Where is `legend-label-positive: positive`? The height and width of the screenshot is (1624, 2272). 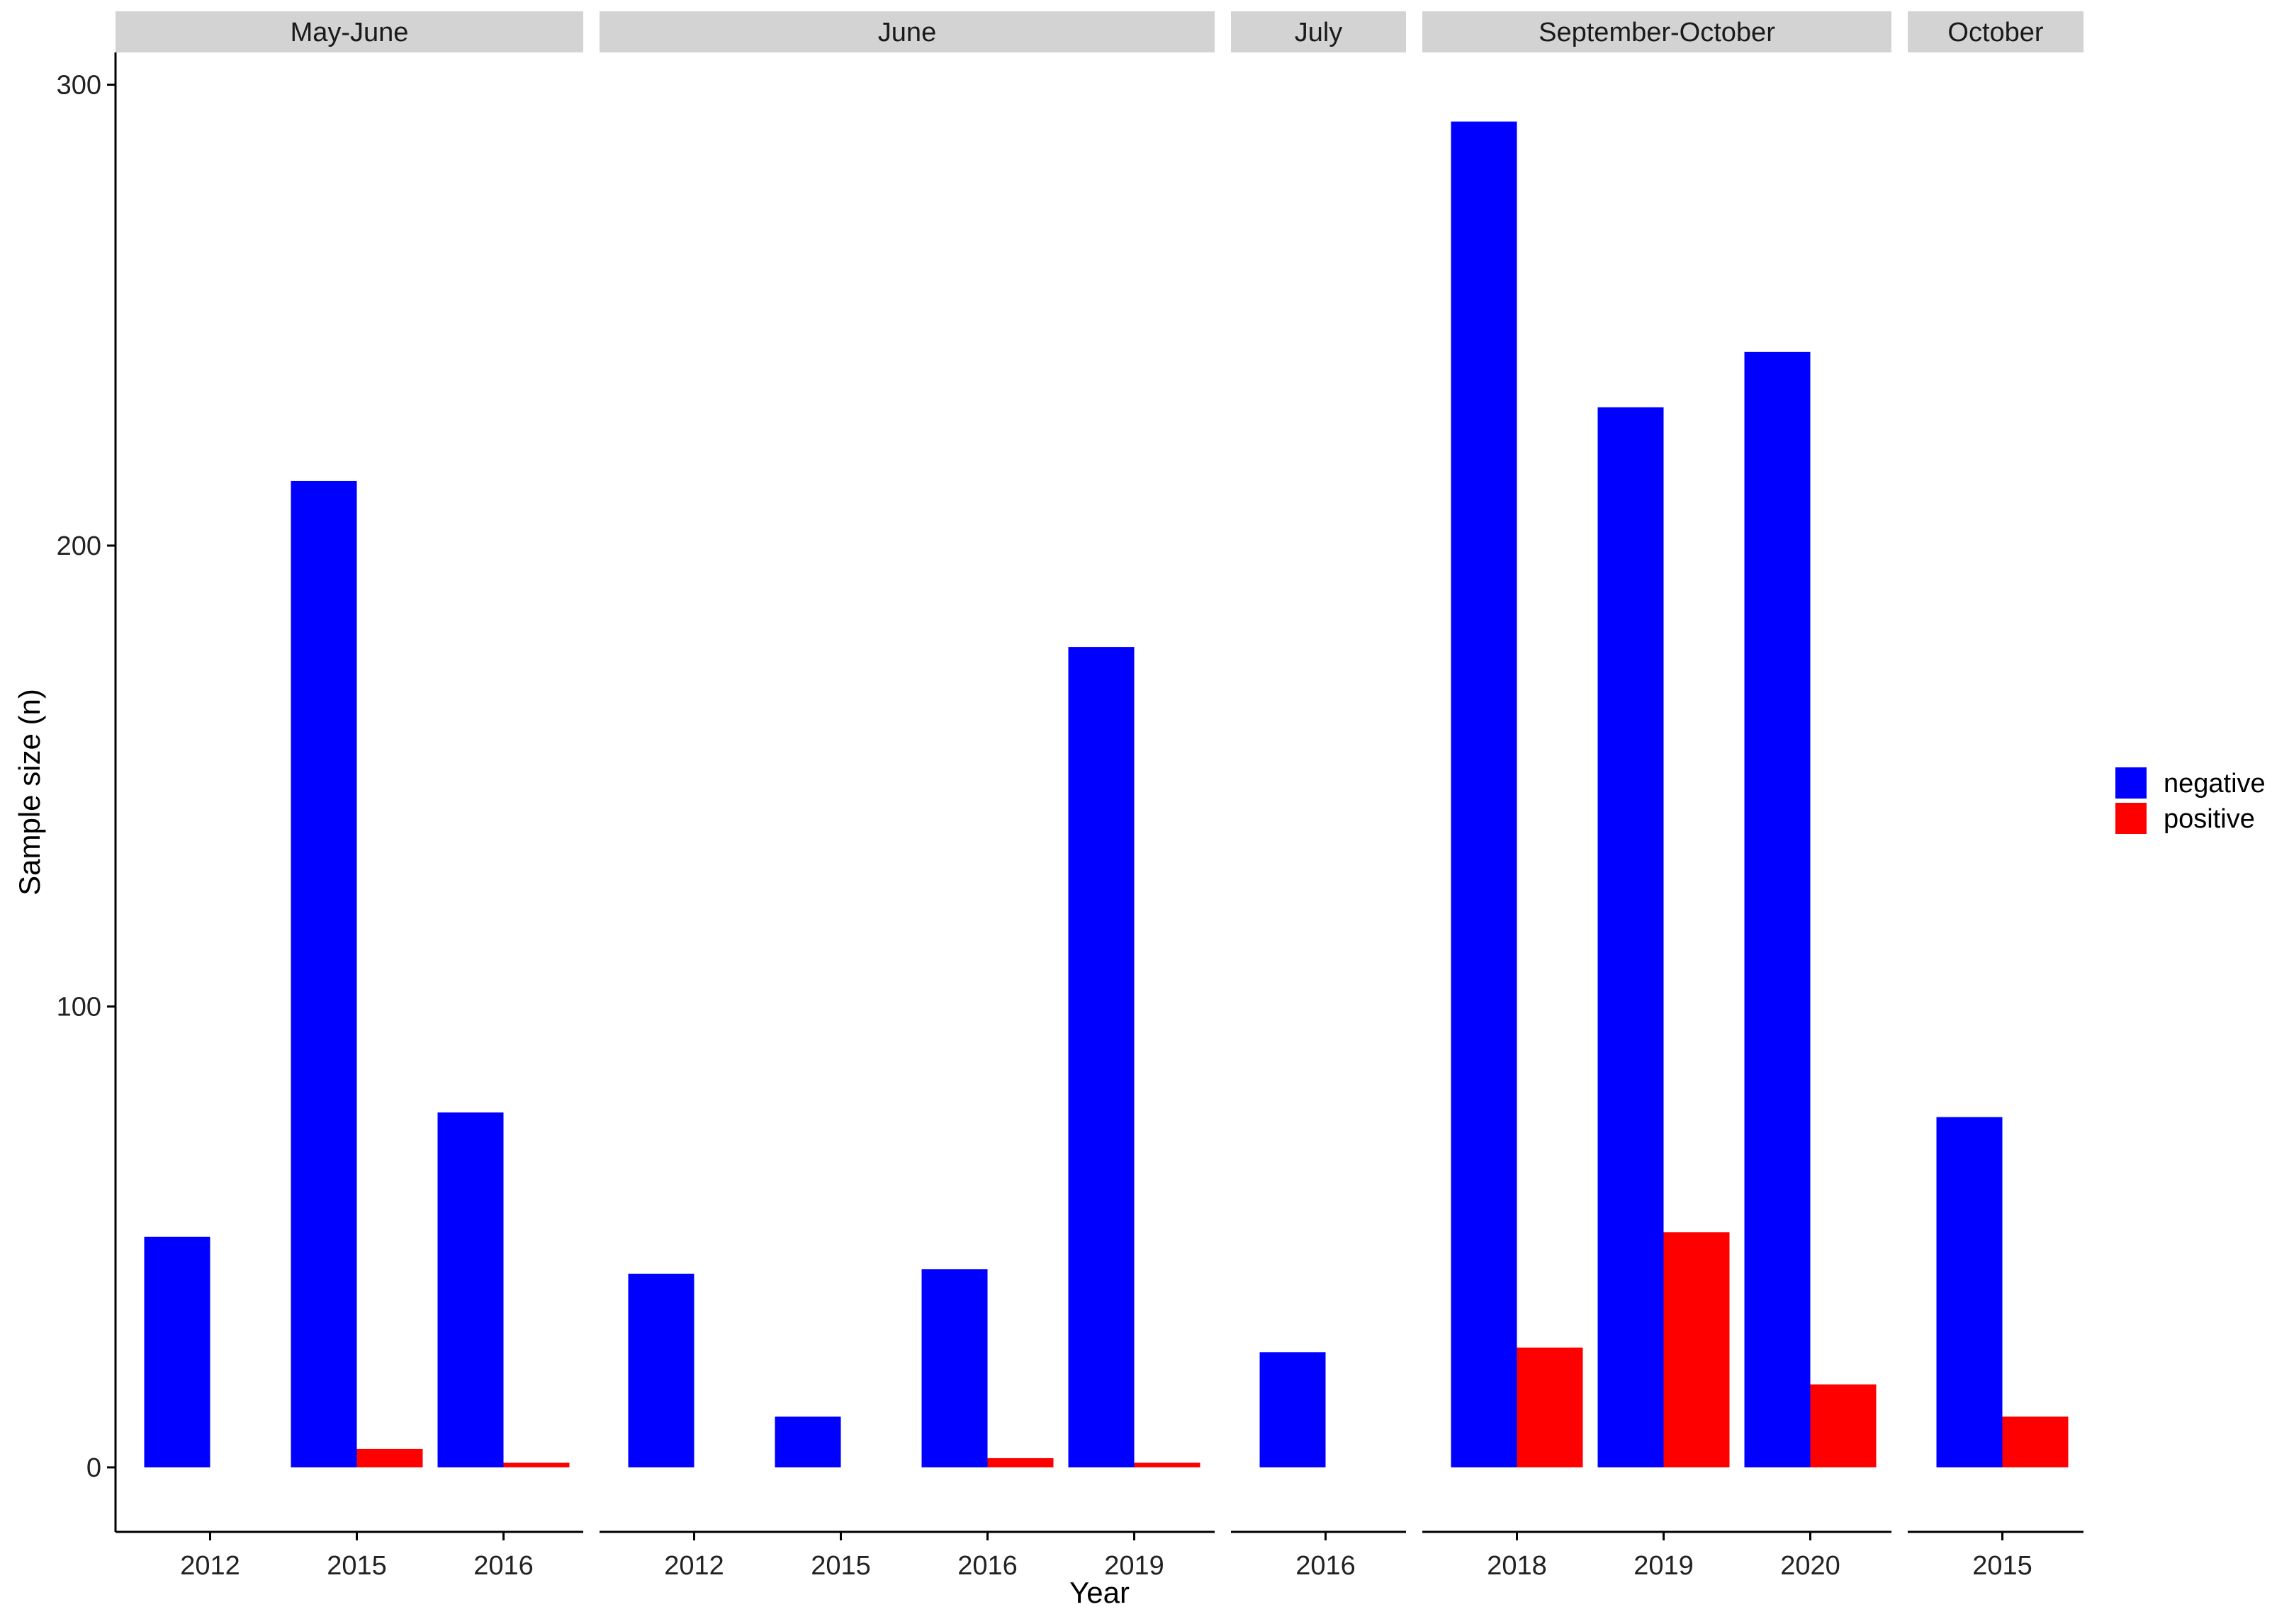 legend-label-positive: positive is located at coordinates (2210, 819).